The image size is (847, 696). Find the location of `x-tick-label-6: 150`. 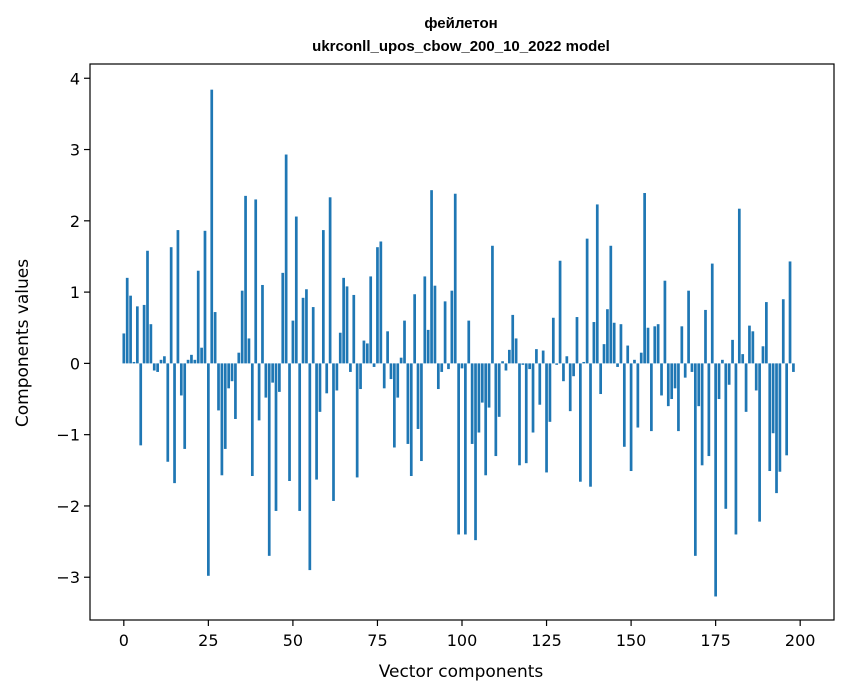

x-tick-label-6: 150 is located at coordinates (631, 640).